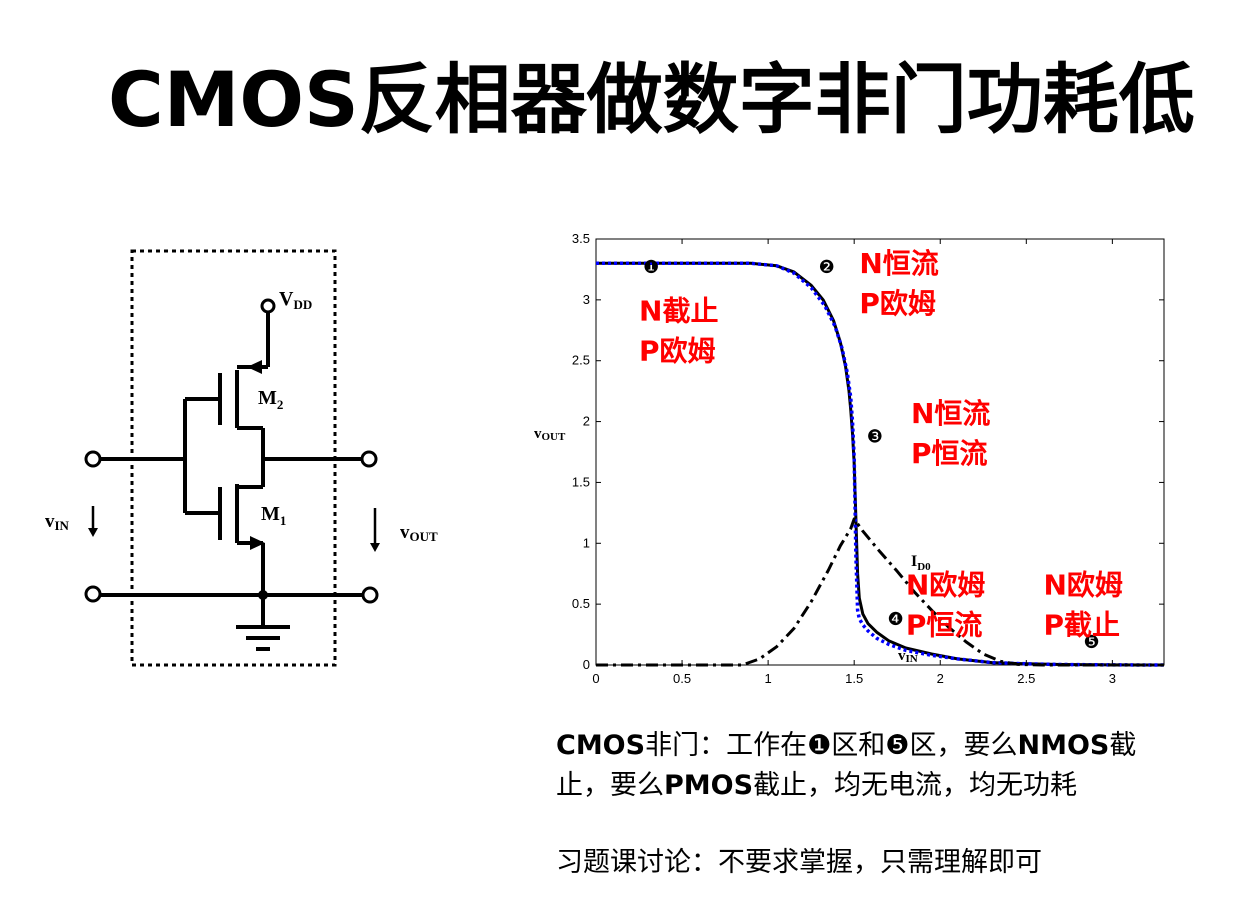 Image resolution: width=1253 pixels, height=901 pixels. Describe the element at coordinates (895, 619) in the screenshot. I see `region-marker: ❹` at that location.